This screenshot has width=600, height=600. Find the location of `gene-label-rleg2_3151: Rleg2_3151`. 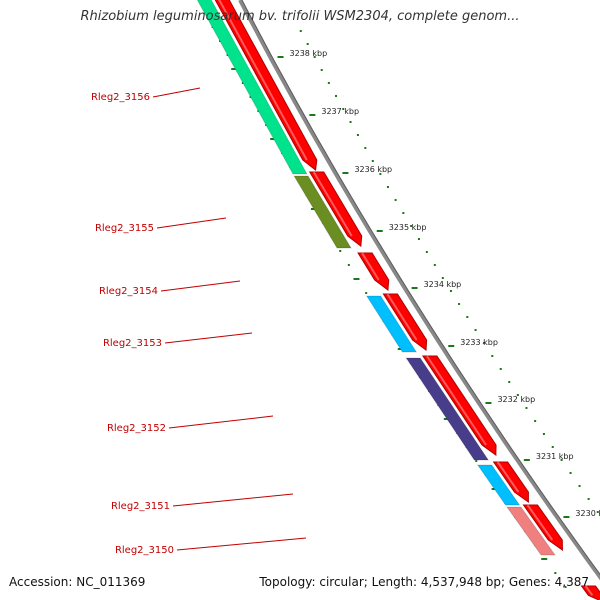

gene-label-rleg2_3151: Rleg2_3151 is located at coordinates (140, 506).